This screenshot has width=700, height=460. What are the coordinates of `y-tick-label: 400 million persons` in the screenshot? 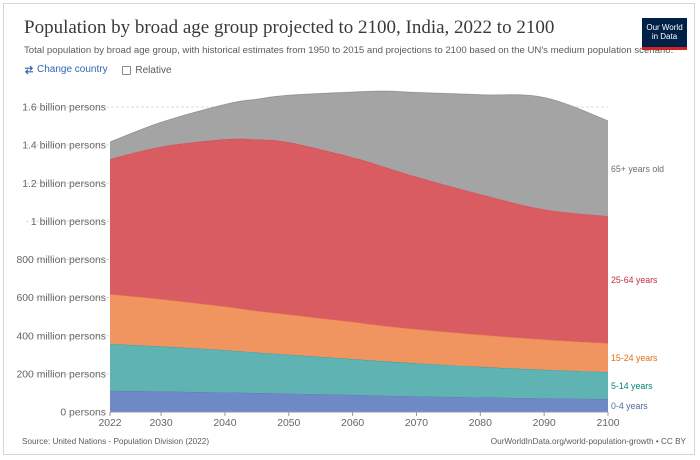 It's located at (61, 336).